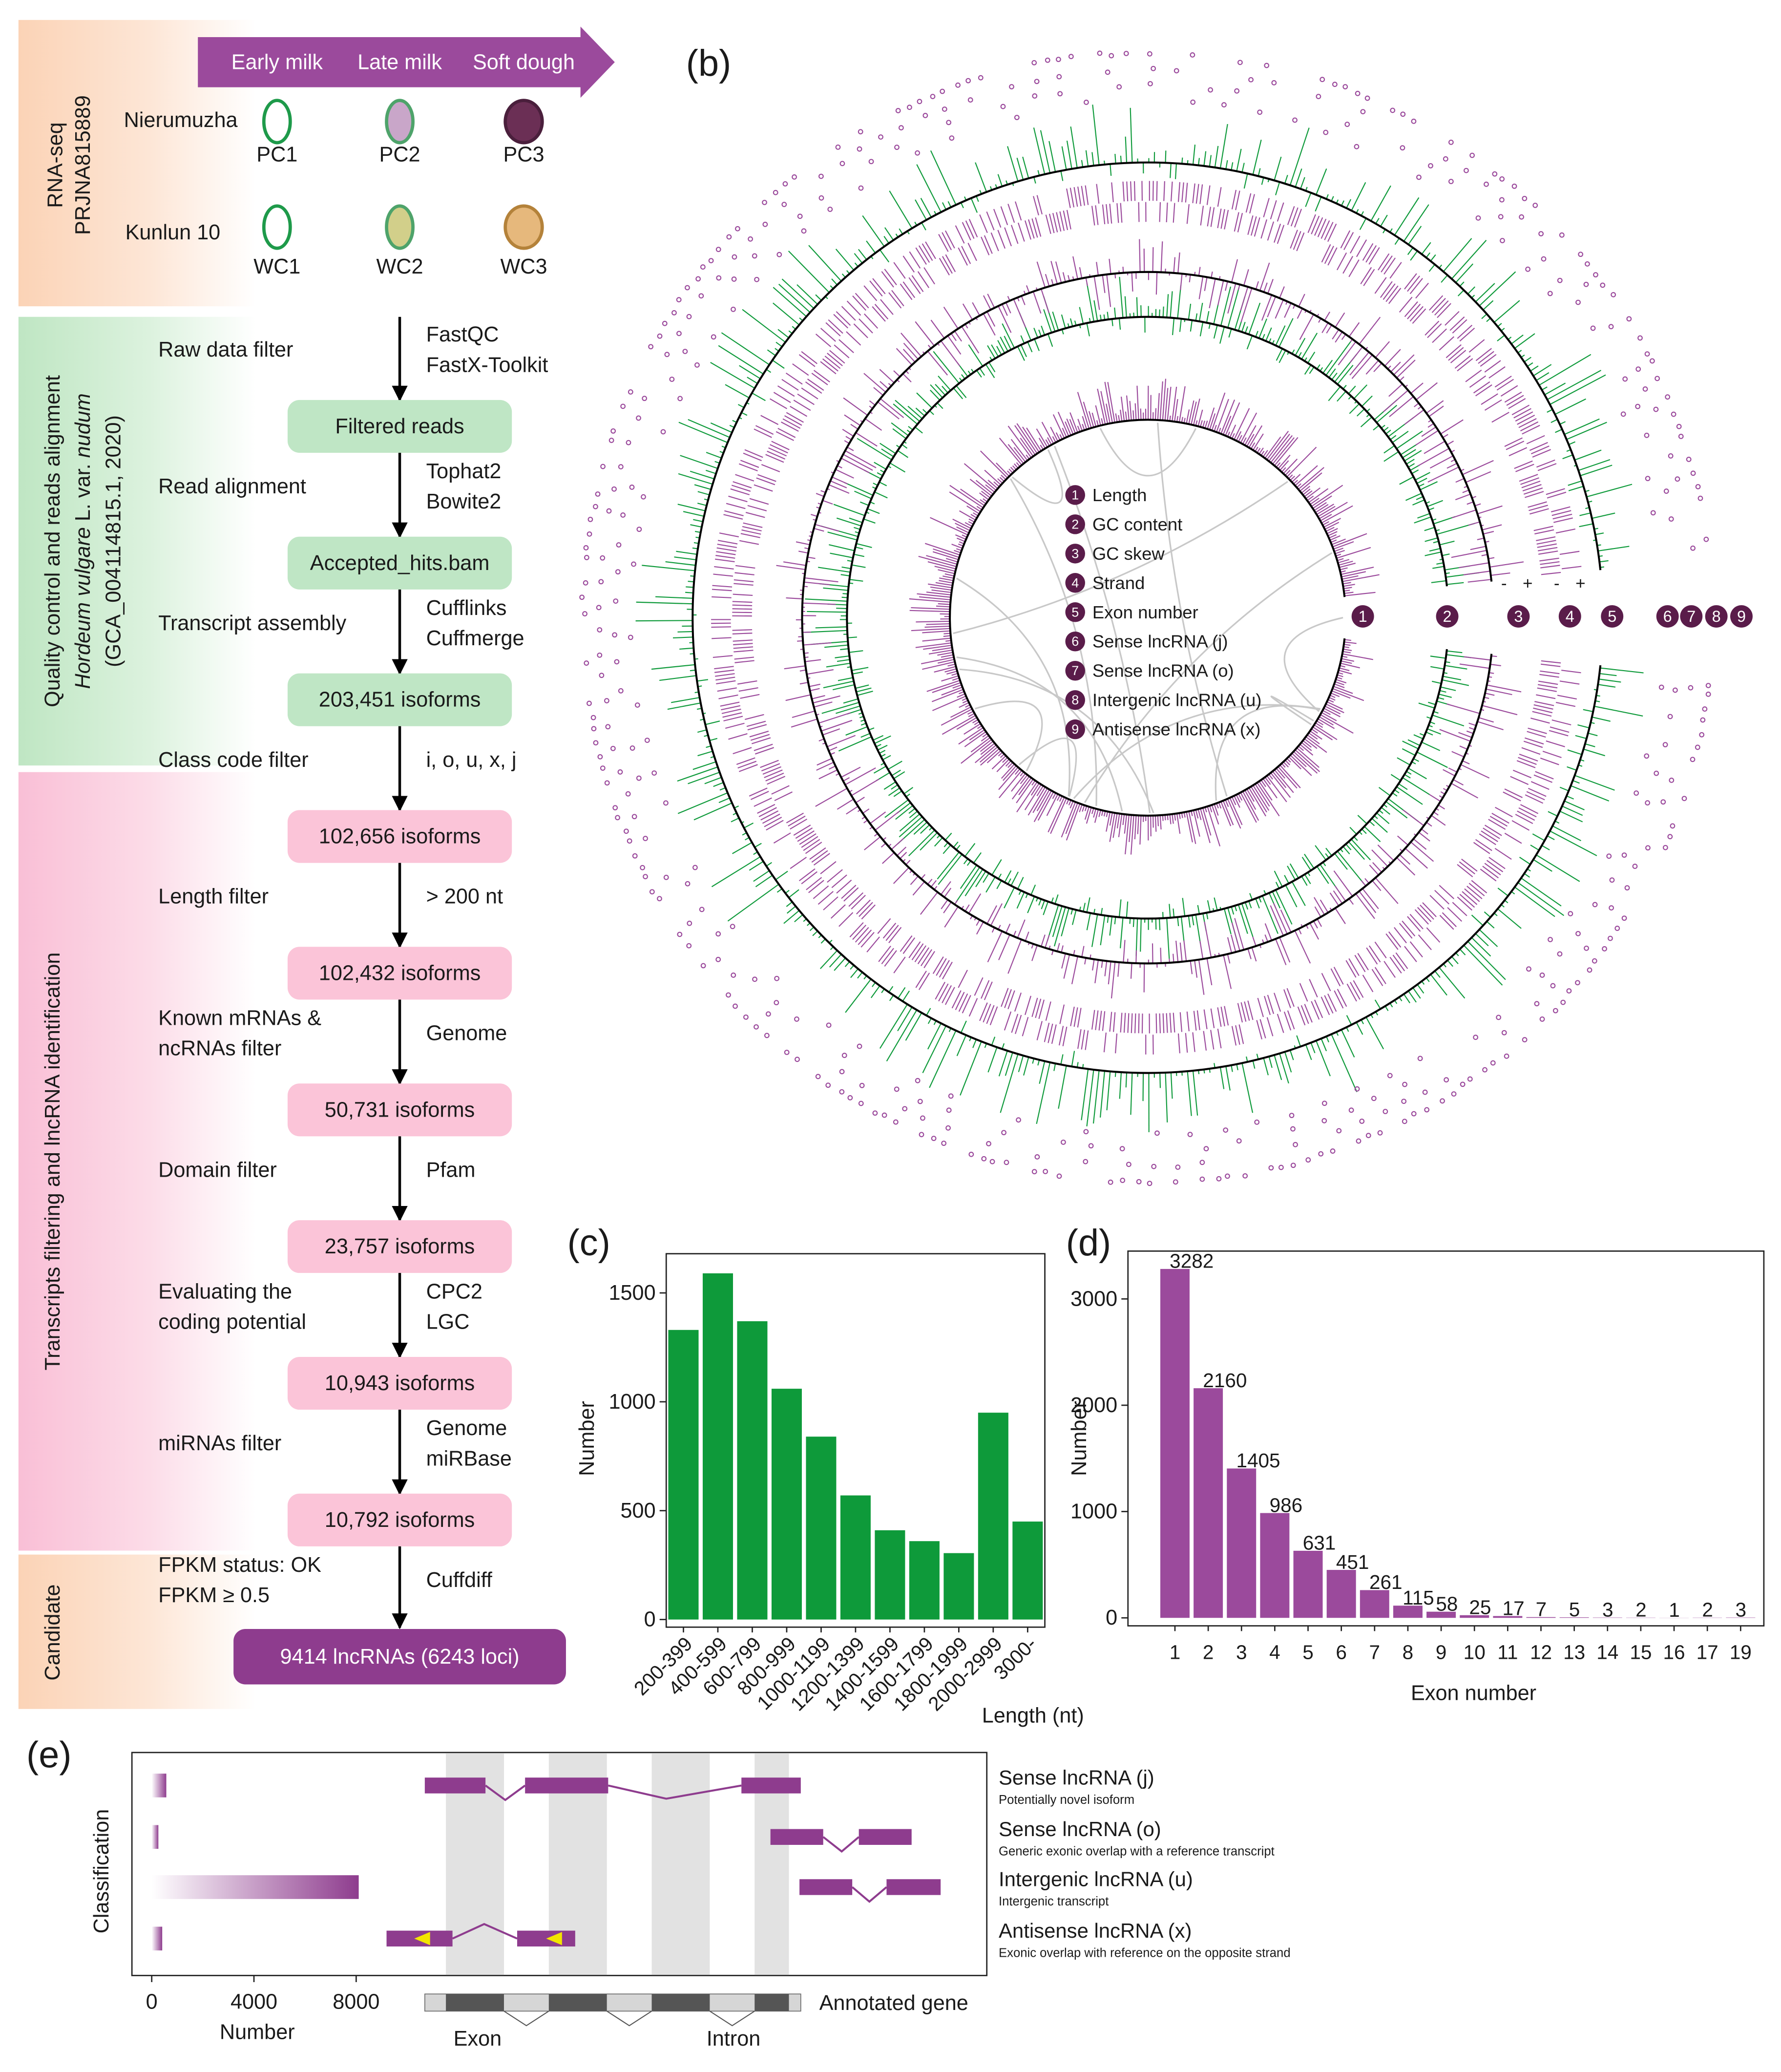 The image size is (1781, 2072). Describe the element at coordinates (1363, 616) in the screenshot. I see `track-number: 1` at that location.